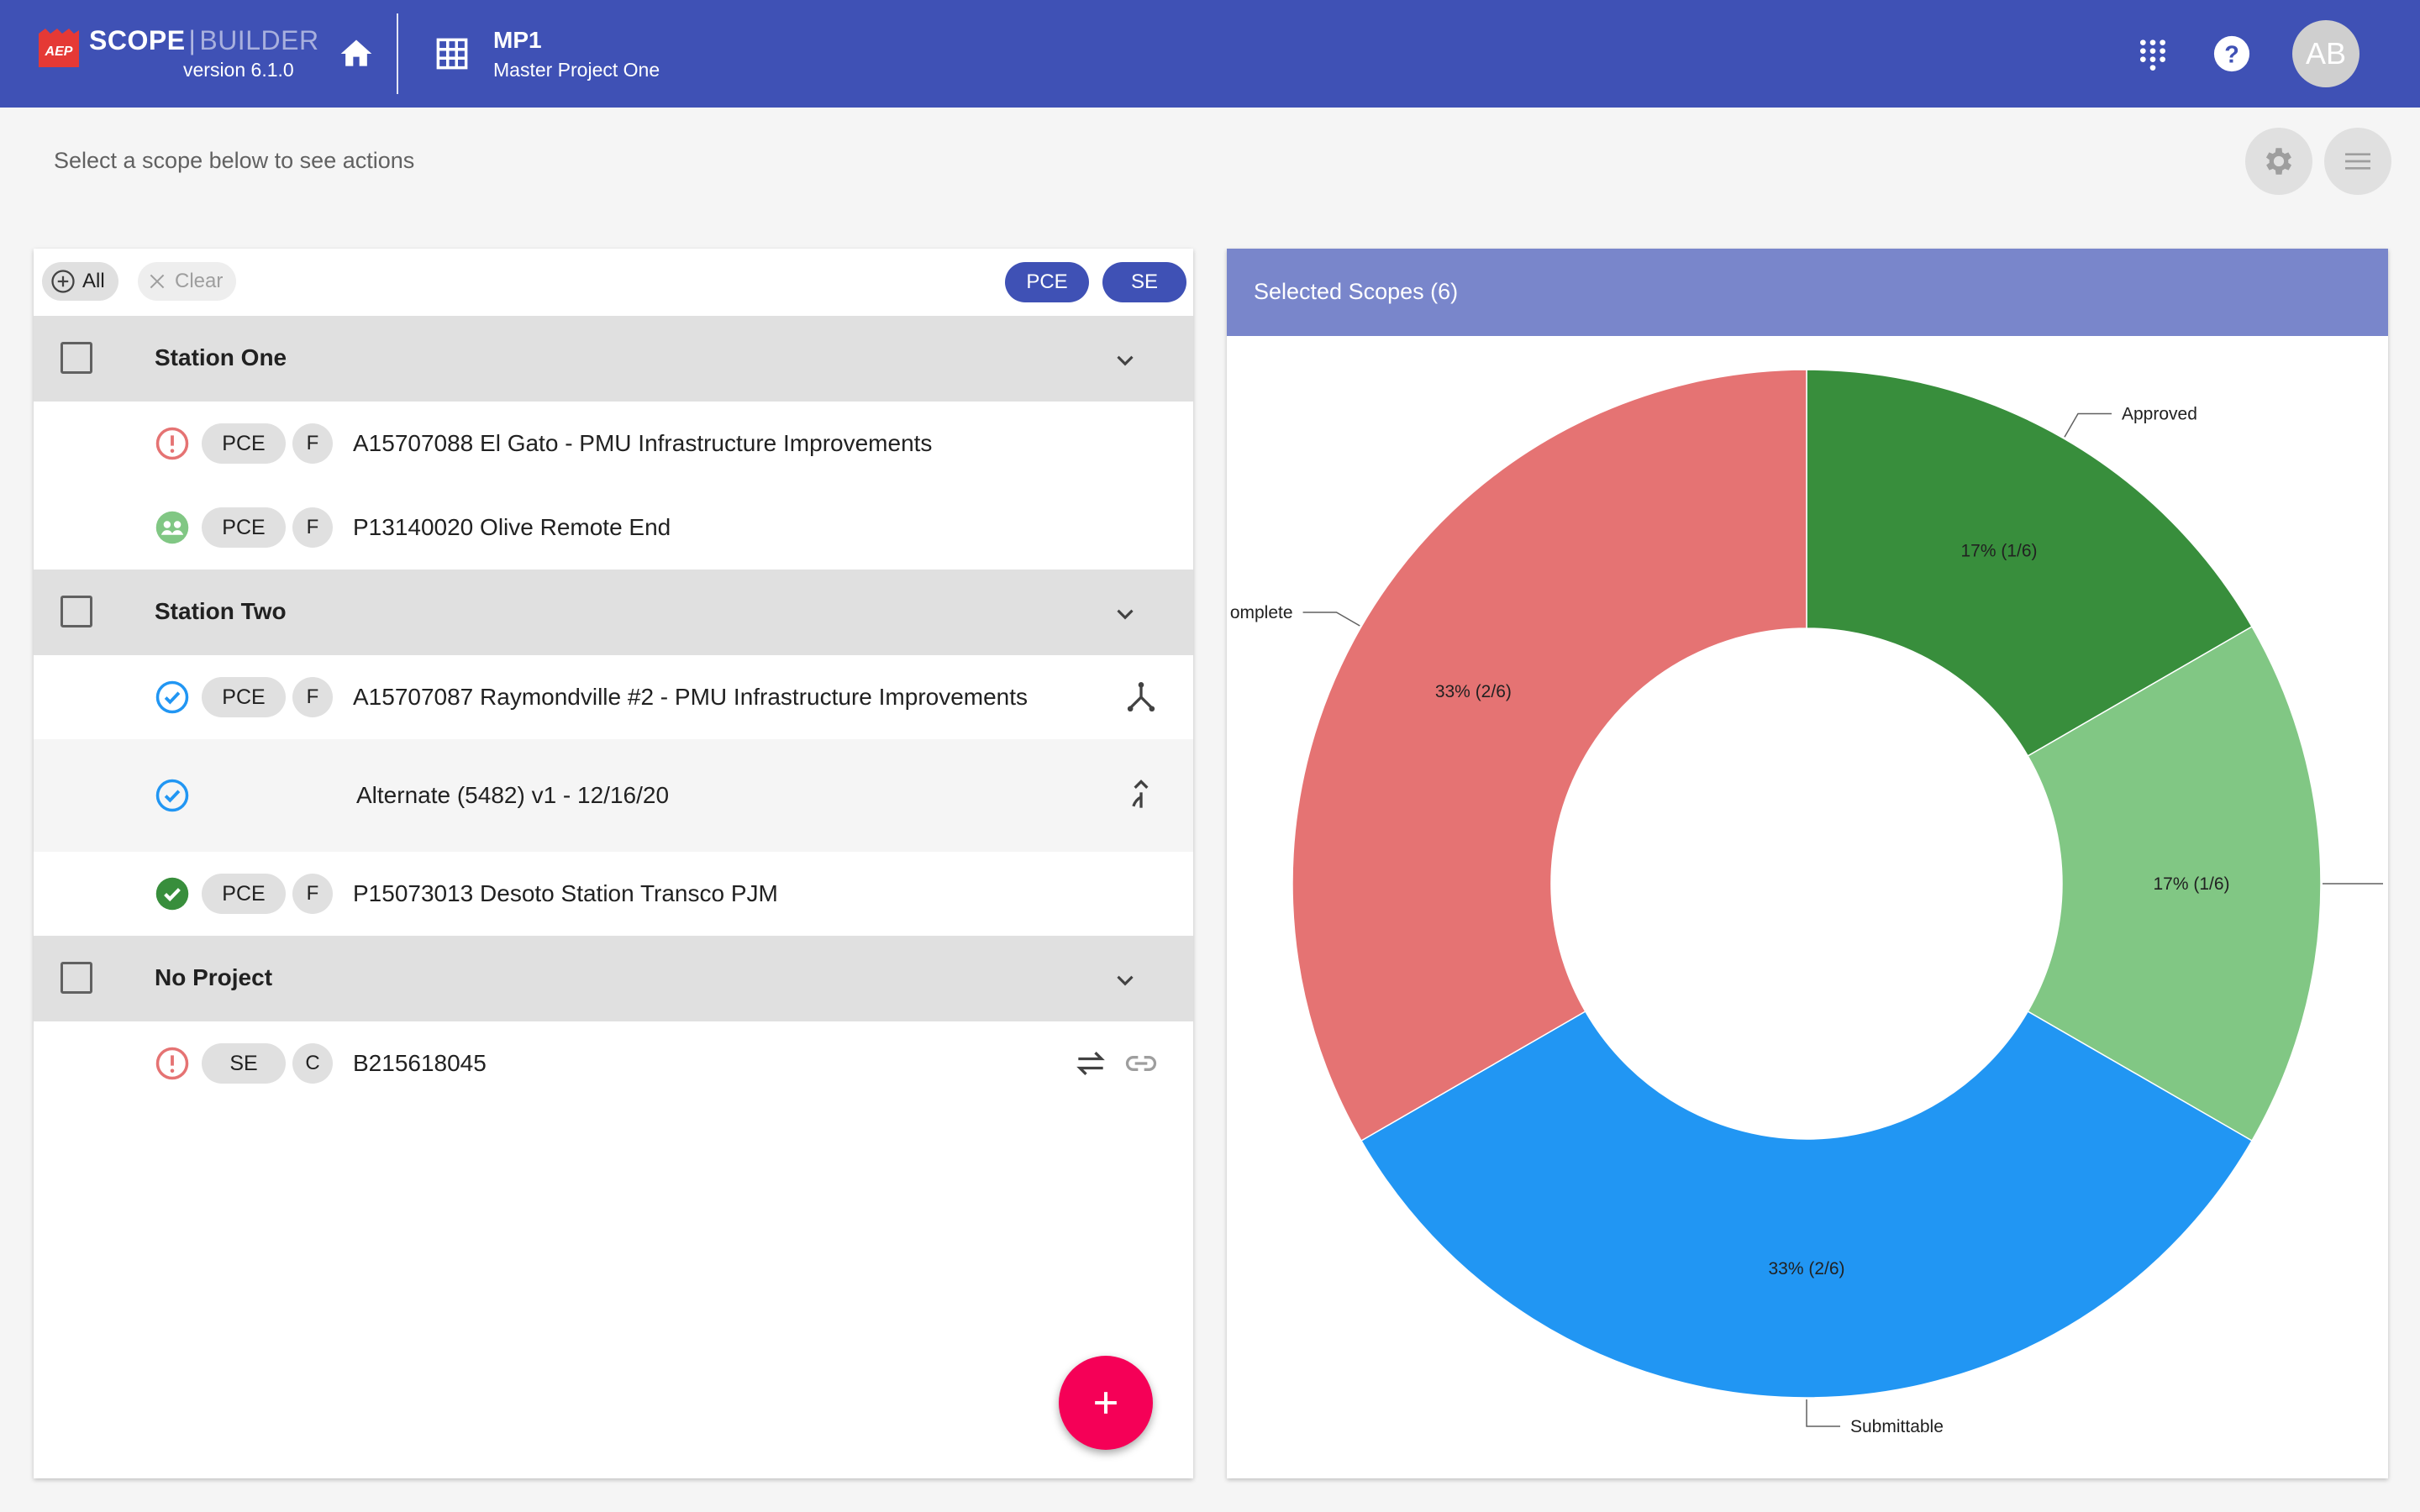 The width and height of the screenshot is (2420, 1512). What do you see at coordinates (221, 611) in the screenshot?
I see `group-title: Station Two` at bounding box center [221, 611].